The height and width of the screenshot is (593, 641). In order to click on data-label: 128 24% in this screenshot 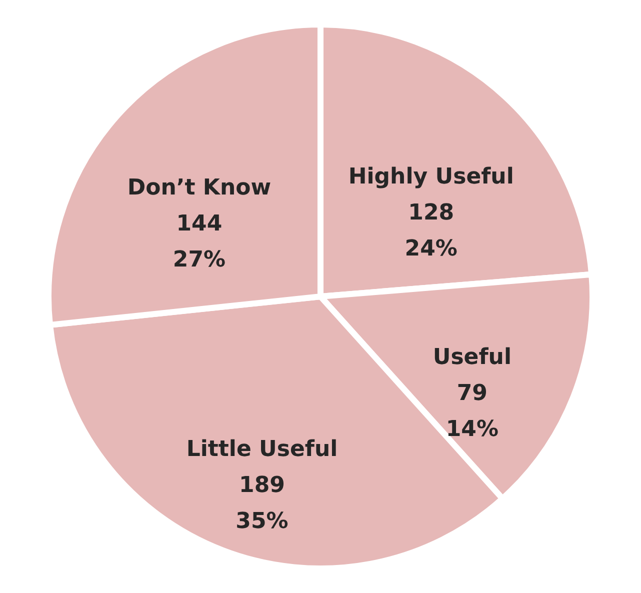, I will do `click(431, 231)`.